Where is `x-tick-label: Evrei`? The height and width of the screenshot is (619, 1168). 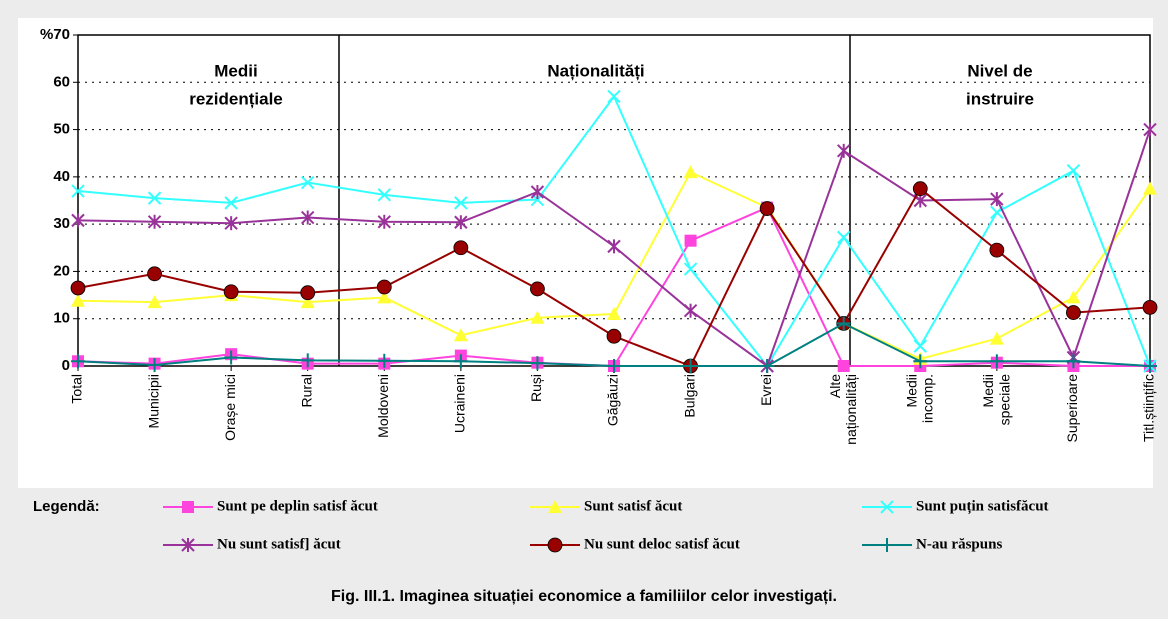 x-tick-label: Evrei is located at coordinates (766, 390).